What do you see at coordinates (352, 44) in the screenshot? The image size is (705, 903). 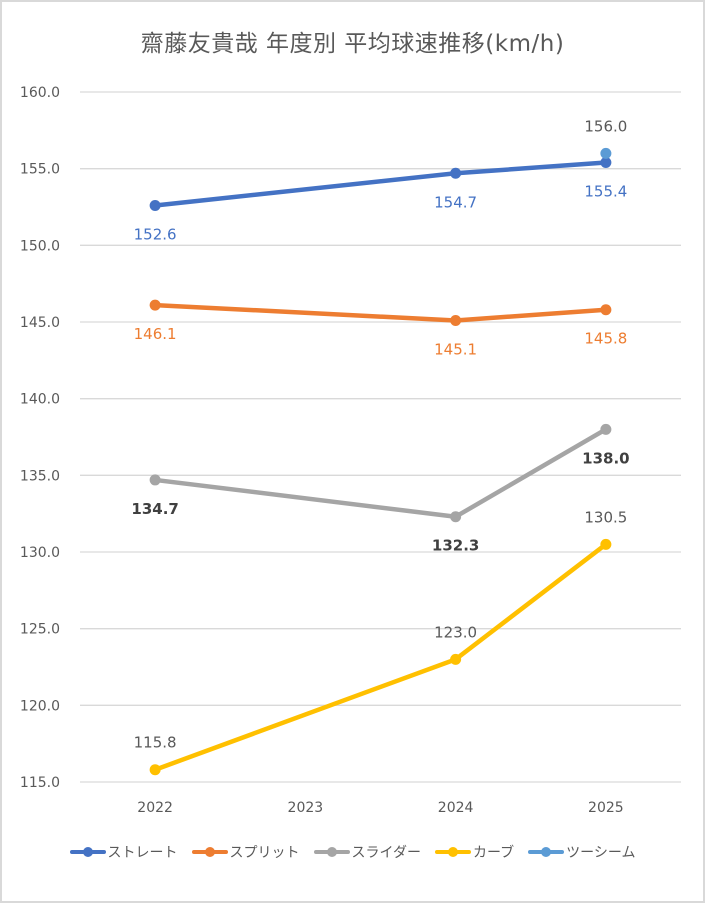 I see `chart-title: 齋藤友貴哉 年度別 平均球速推移(km/h)` at bounding box center [352, 44].